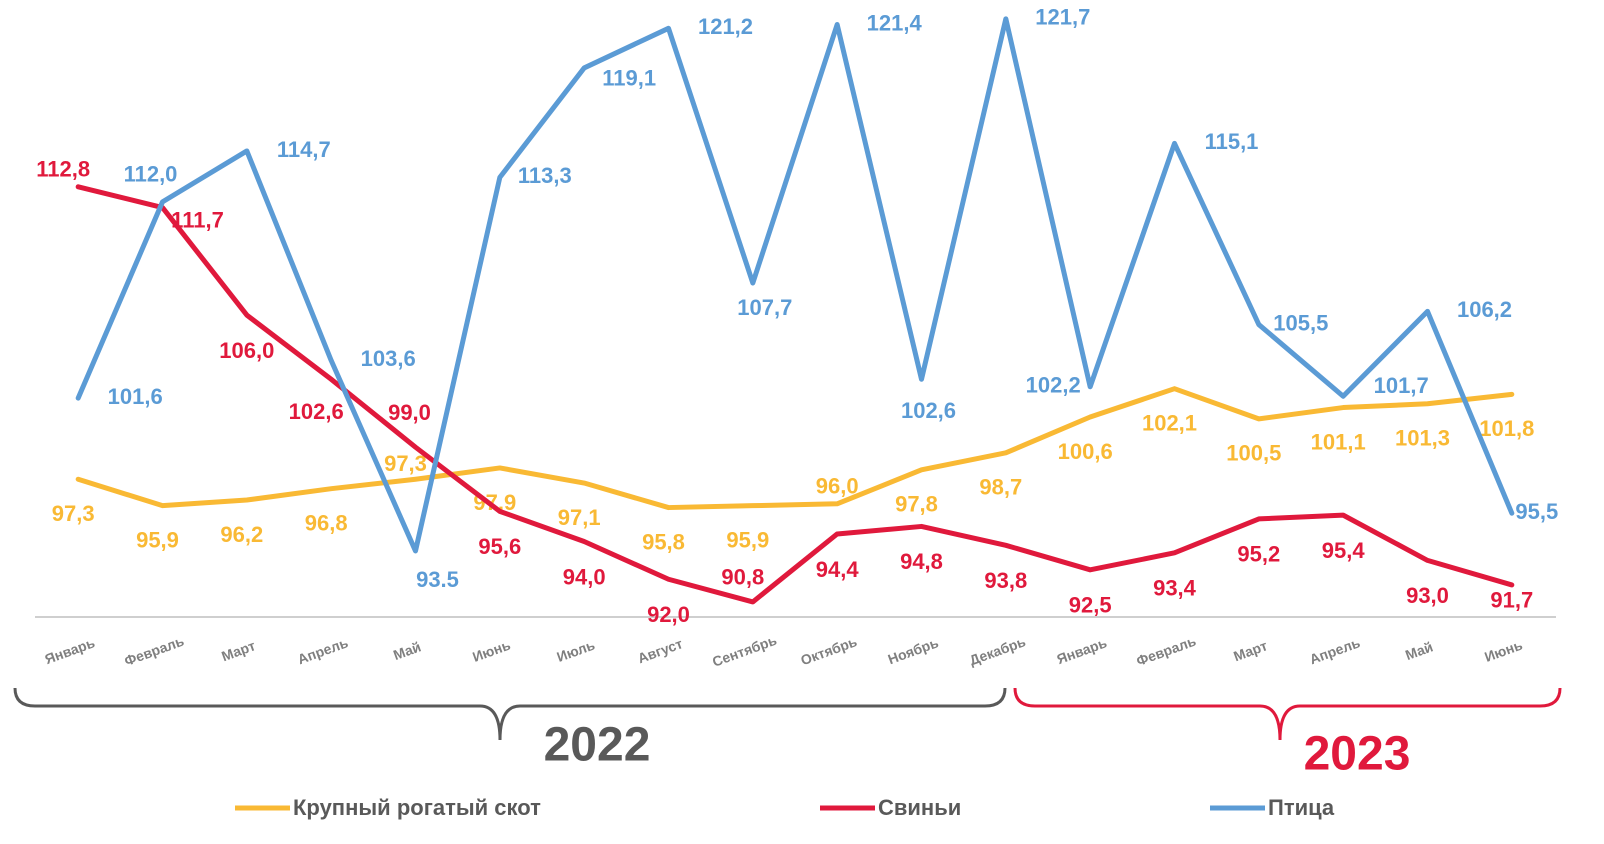 The image size is (1604, 844). What do you see at coordinates (1344, 550) in the screenshot?
I see `data-label: 95,4` at bounding box center [1344, 550].